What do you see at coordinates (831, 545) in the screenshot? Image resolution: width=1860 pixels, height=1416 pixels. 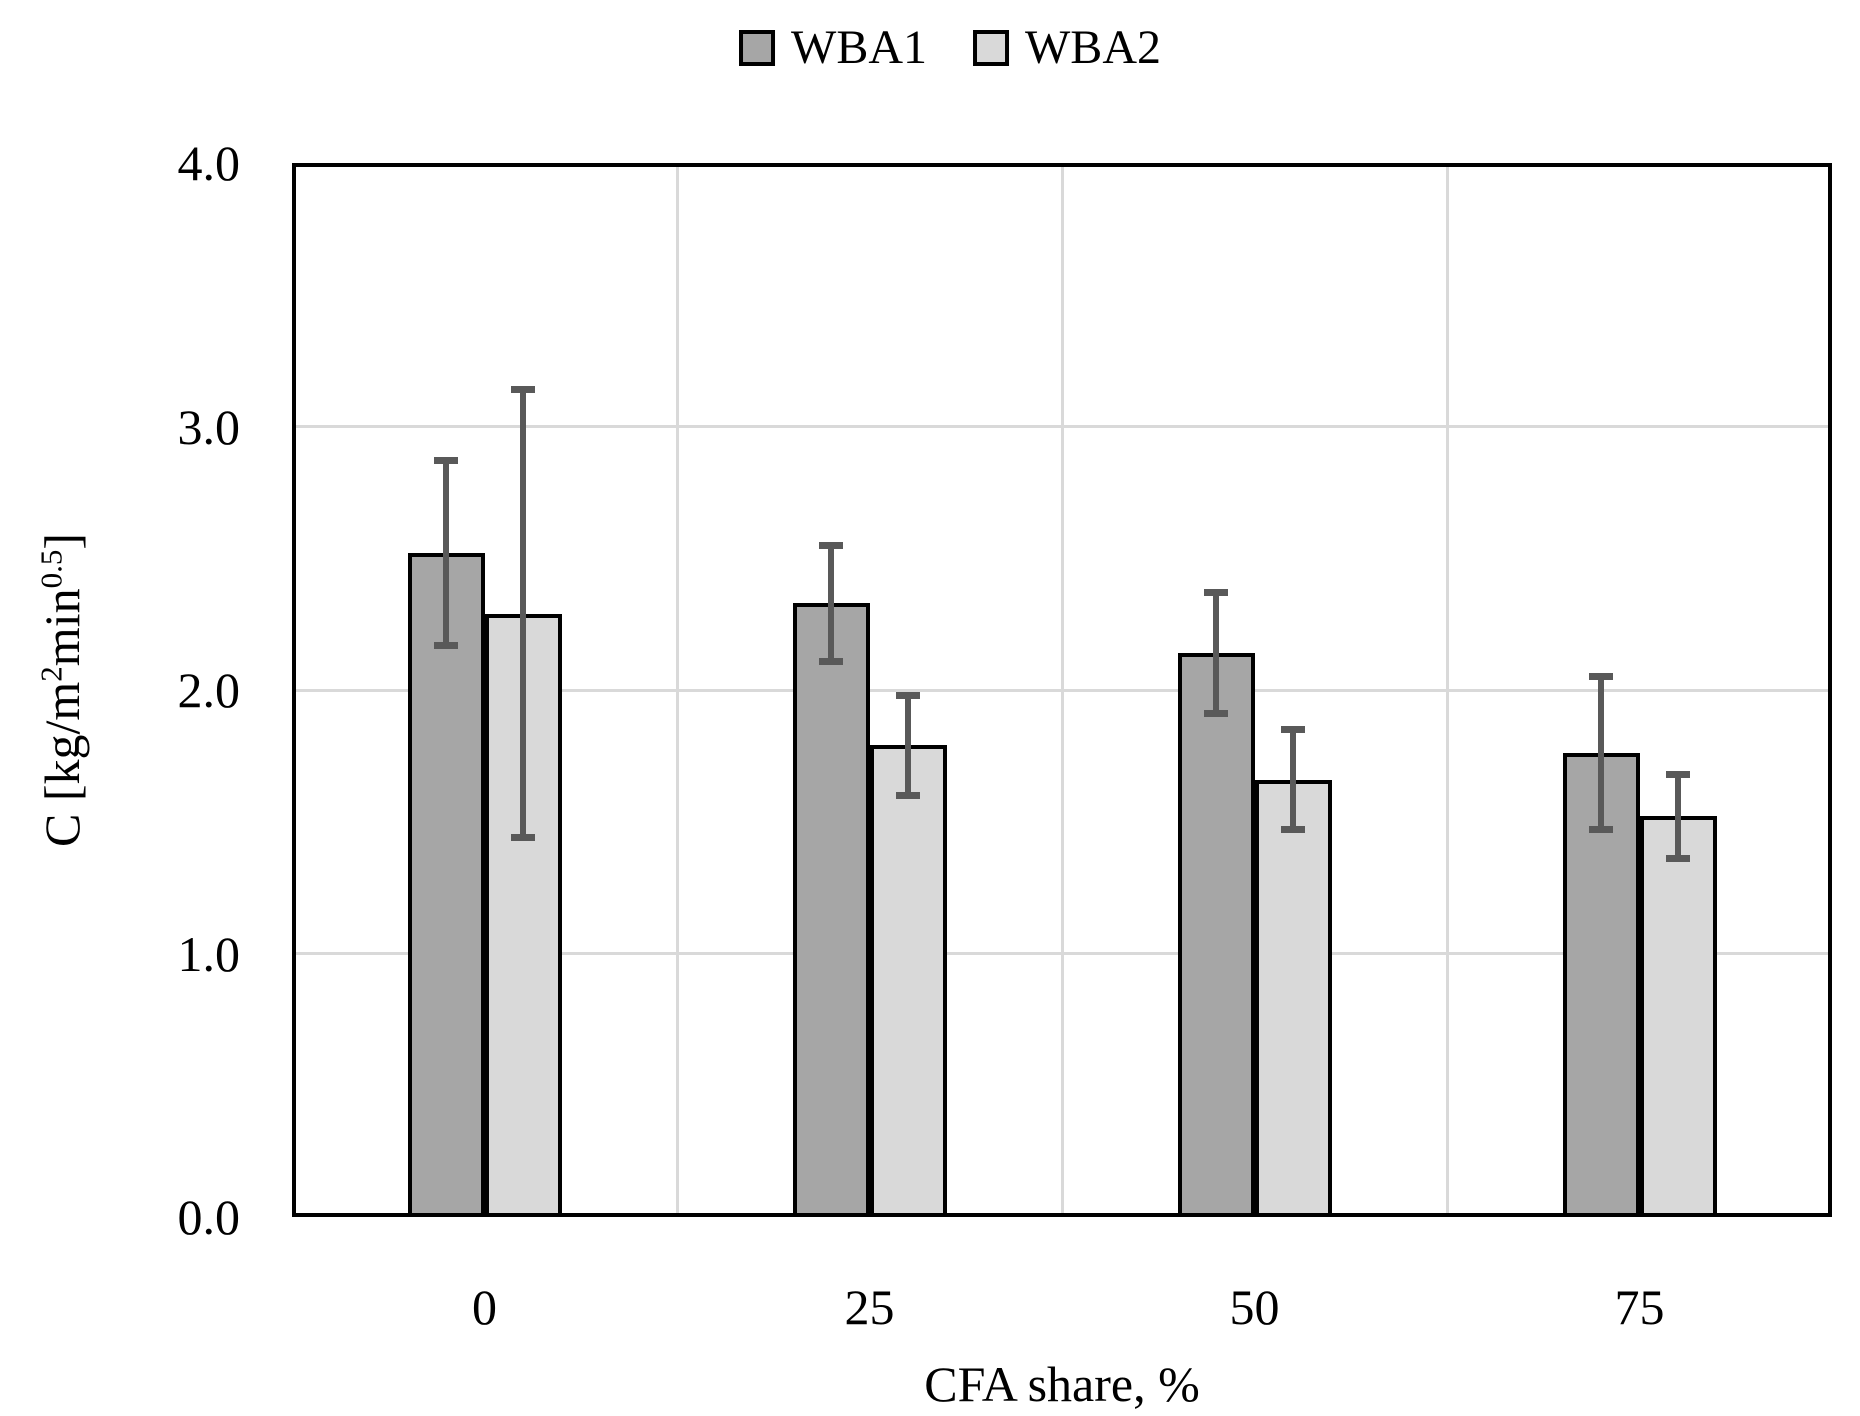 I see `error-cap-top-wba1-cfa25` at bounding box center [831, 545].